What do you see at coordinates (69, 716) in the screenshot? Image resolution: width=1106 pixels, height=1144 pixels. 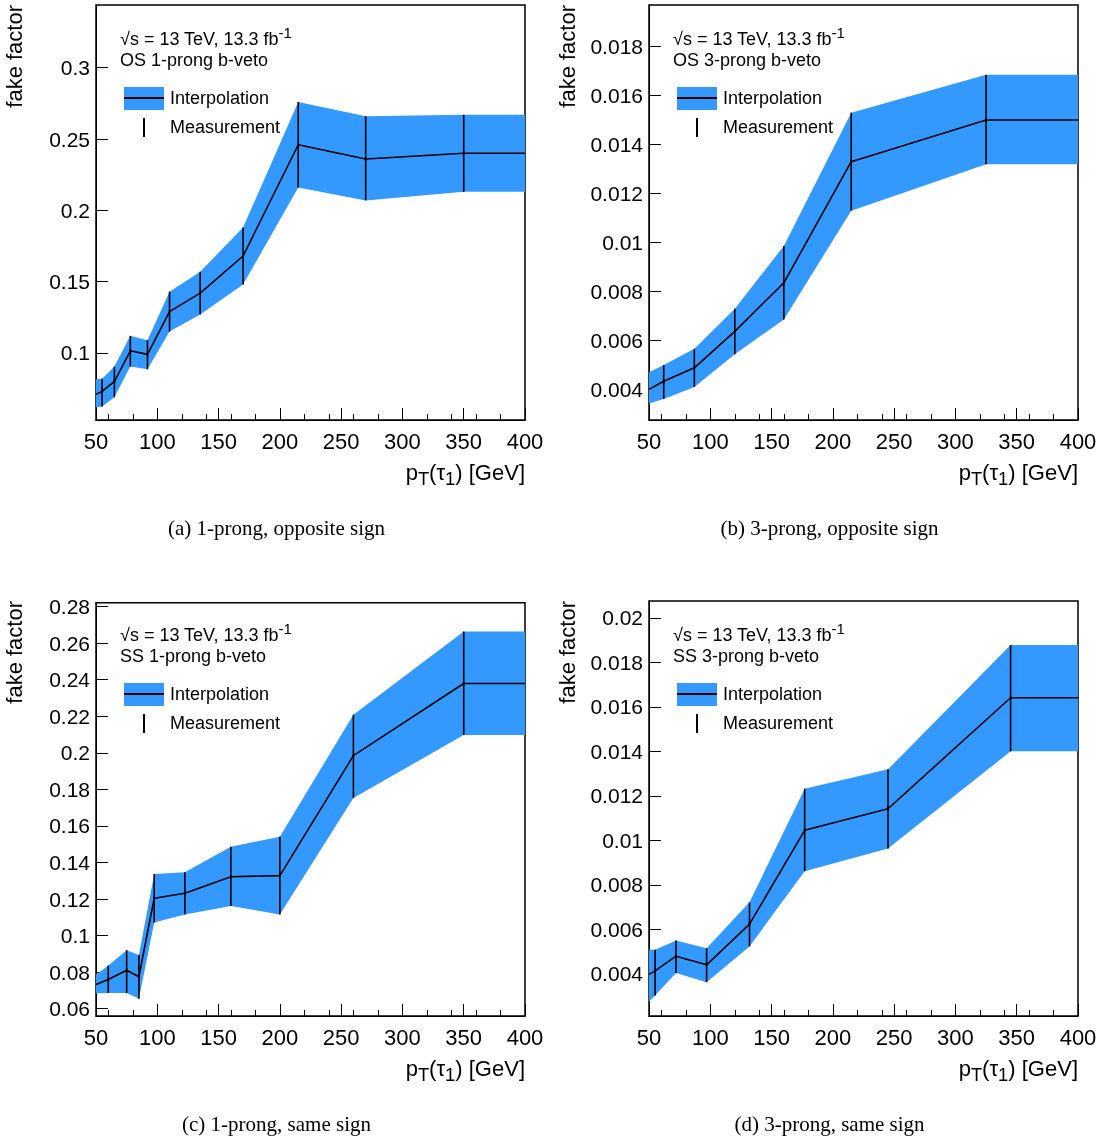 I see `y-tick-label: 0.22` at bounding box center [69, 716].